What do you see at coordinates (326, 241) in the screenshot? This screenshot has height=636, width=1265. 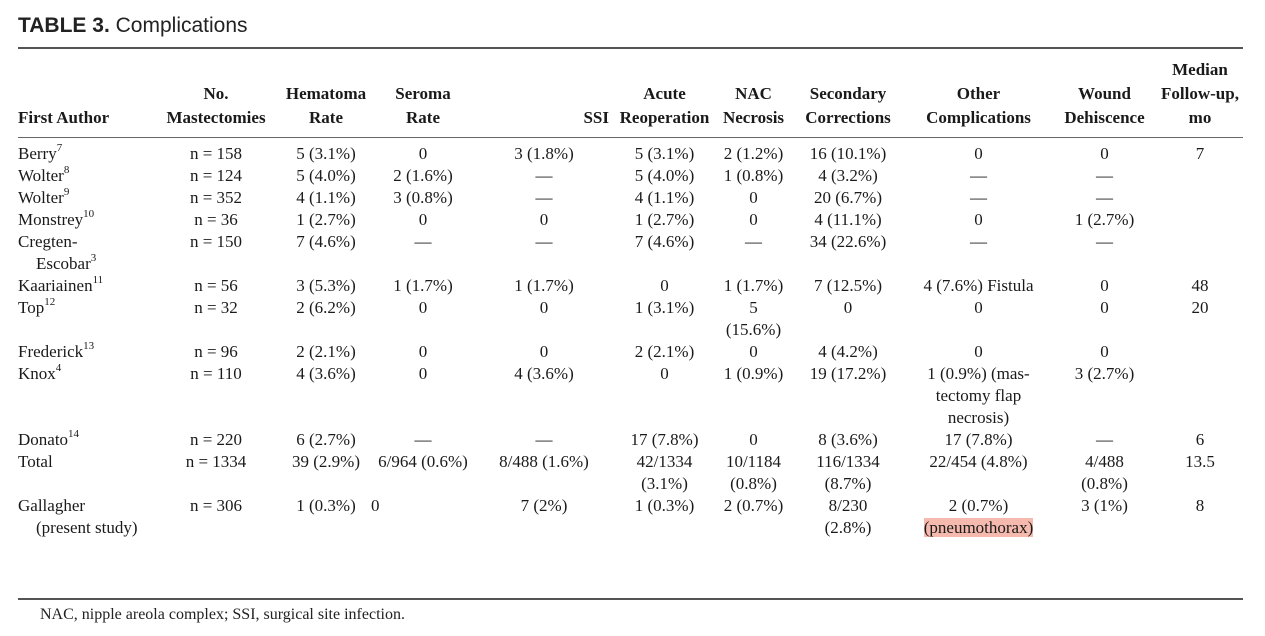 I see `hematoma-cell: 7 (4.6%)` at bounding box center [326, 241].